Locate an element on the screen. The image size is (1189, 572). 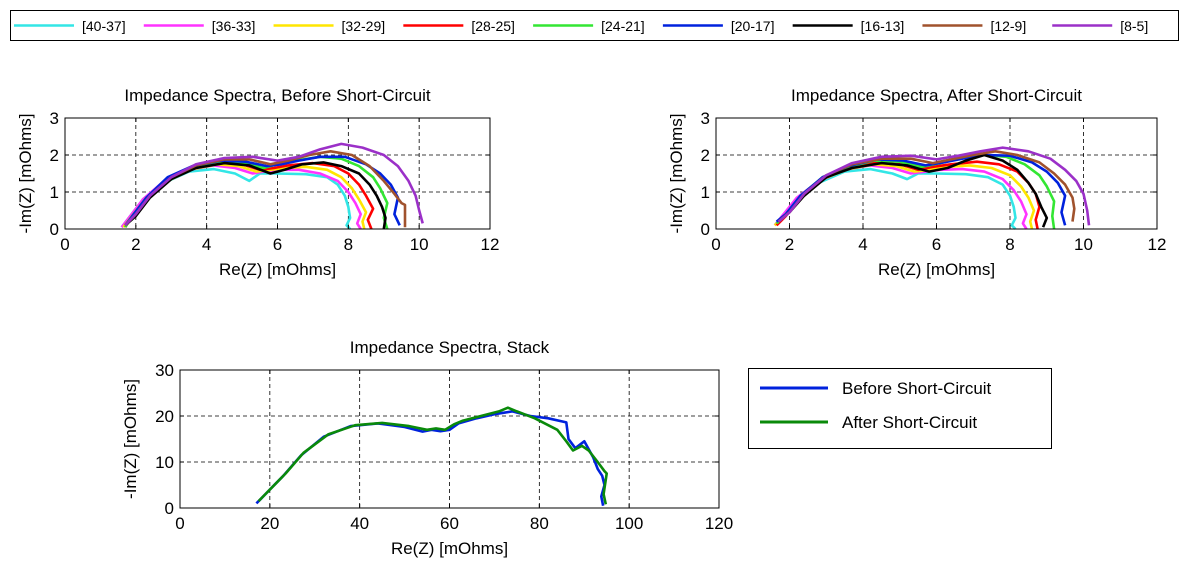
stack-legend-box is located at coordinates (900, 408).